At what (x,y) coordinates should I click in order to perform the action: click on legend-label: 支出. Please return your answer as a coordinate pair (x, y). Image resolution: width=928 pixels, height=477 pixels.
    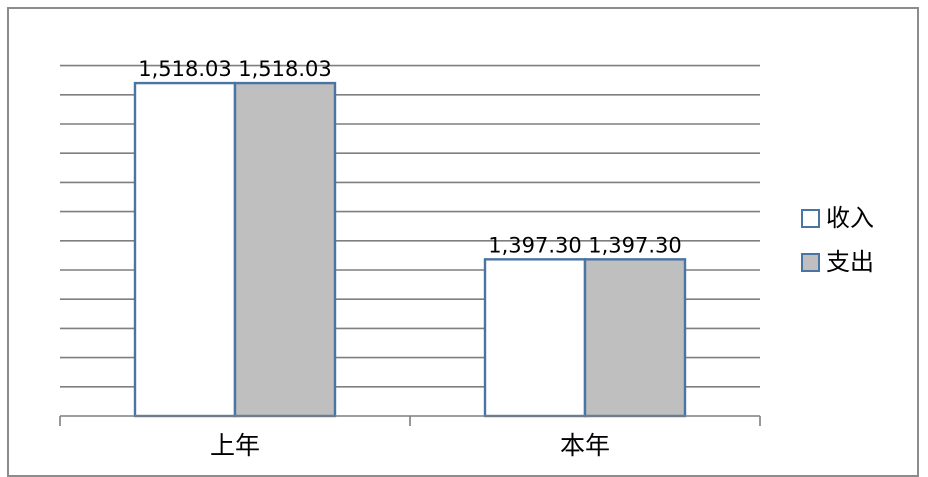
    Looking at the image, I should click on (850, 262).